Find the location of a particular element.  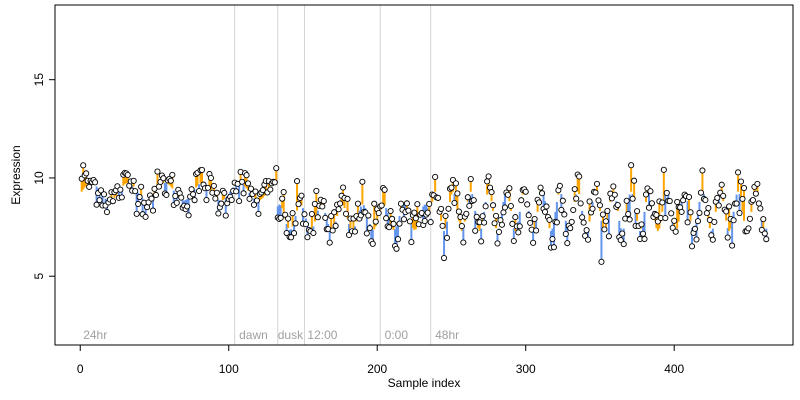

y-axis-label: Expression is located at coordinates (16, 174).